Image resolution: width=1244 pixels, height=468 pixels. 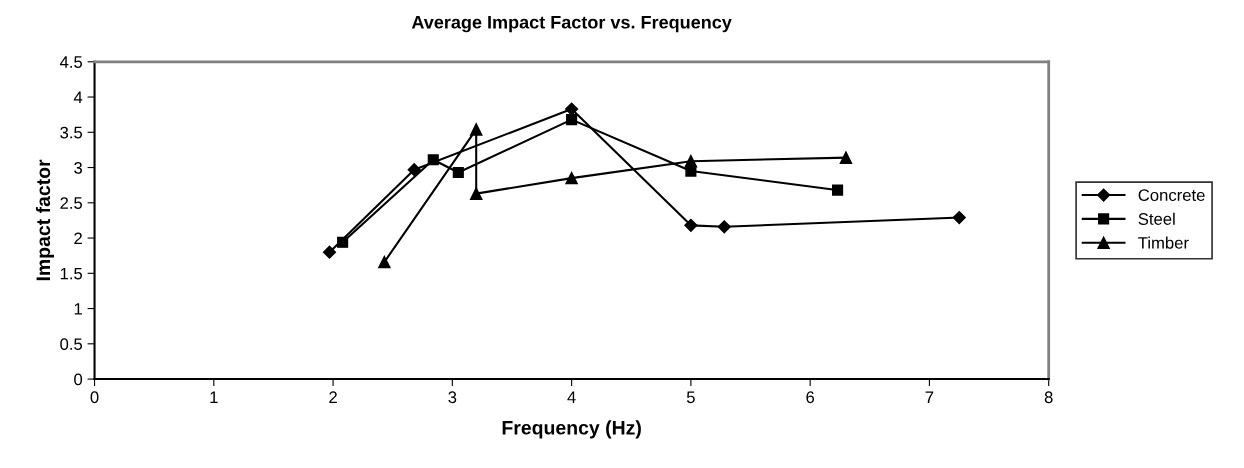 What do you see at coordinates (78, 238) in the screenshot?
I see `y-tick-label: 2` at bounding box center [78, 238].